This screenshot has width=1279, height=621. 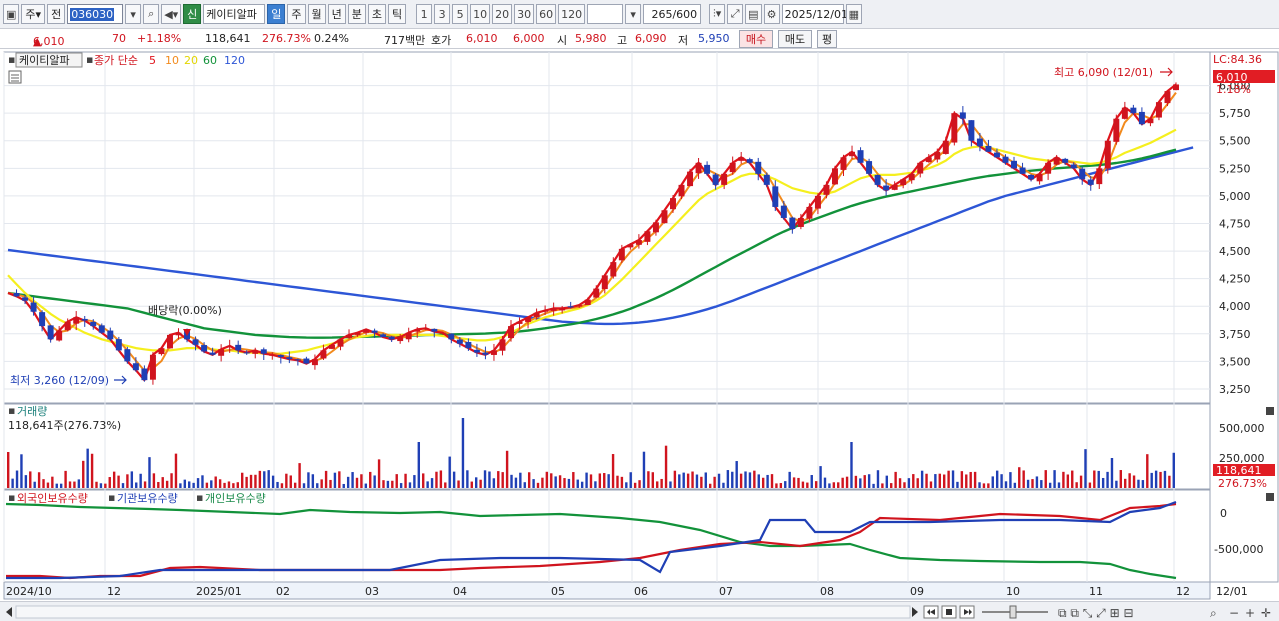 What do you see at coordinates (546, 14) in the screenshot?
I see `interval-60: 60` at bounding box center [546, 14].